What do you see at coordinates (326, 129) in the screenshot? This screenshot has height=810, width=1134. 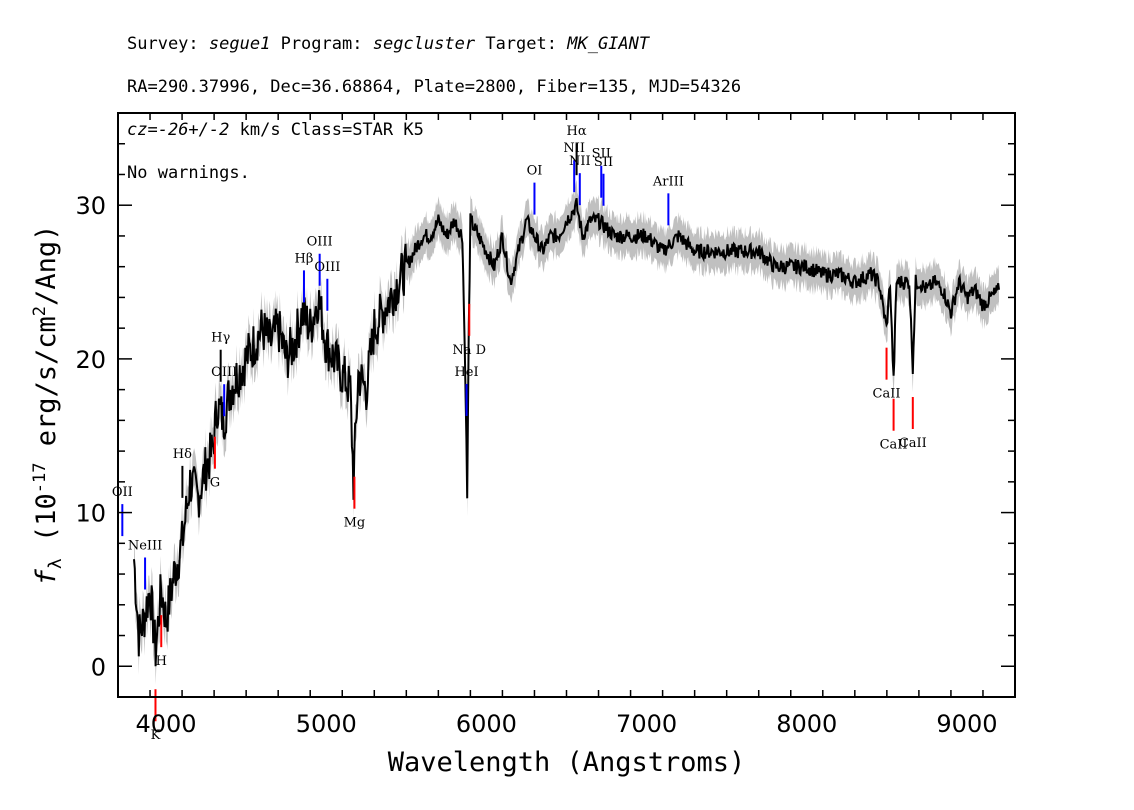 I see `class-text: km/s Class=STAR K5` at bounding box center [326, 129].